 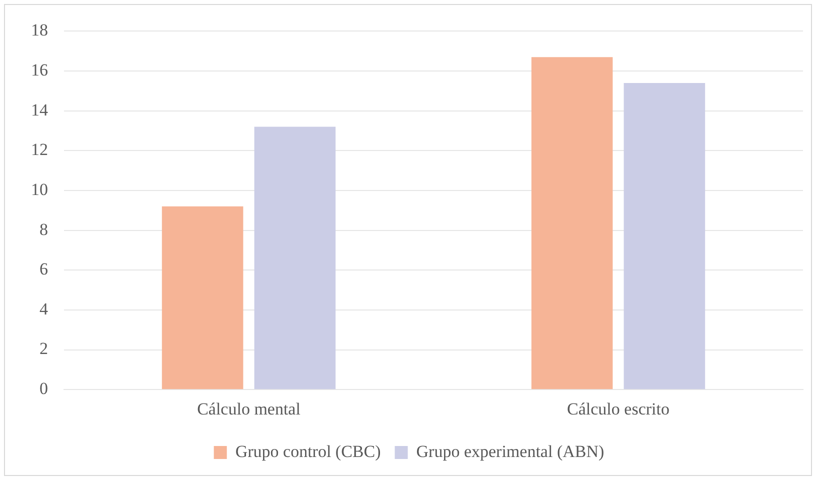 I want to click on legend-label: Grupo experimental (ABN), so click(x=510, y=451).